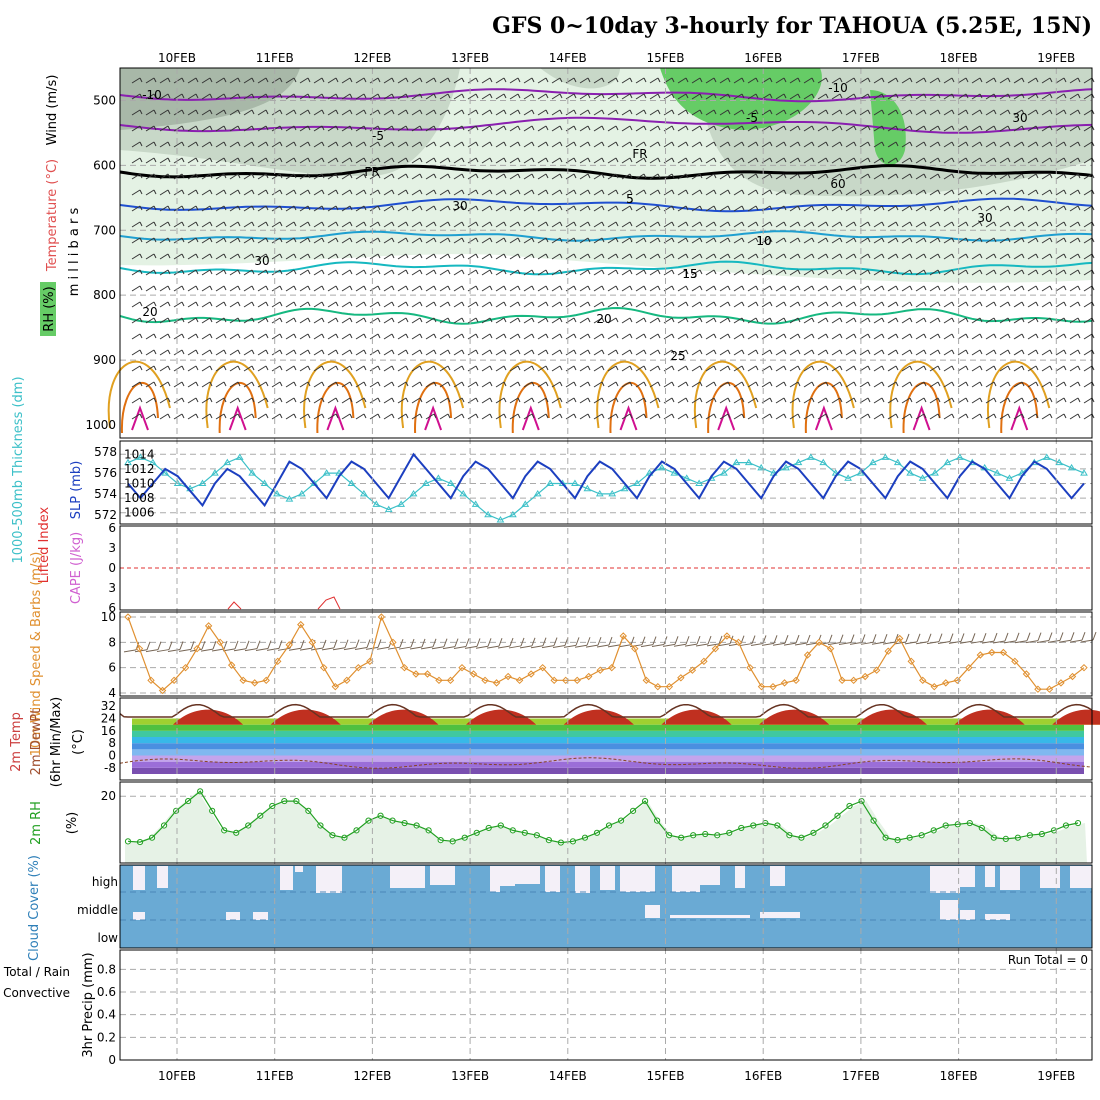  I want to click on precip-tick-label: 0, so click(112, 1060).